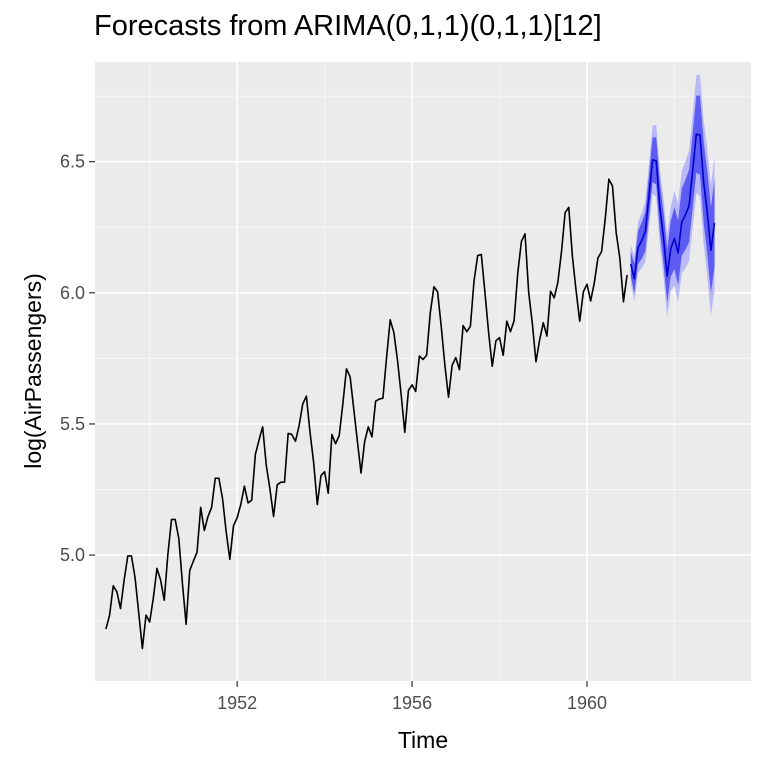 The image size is (768, 768). I want to click on chart-title: Forecasts from ARIMA(0,1,1)(0,1,1)[12], so click(348, 26).